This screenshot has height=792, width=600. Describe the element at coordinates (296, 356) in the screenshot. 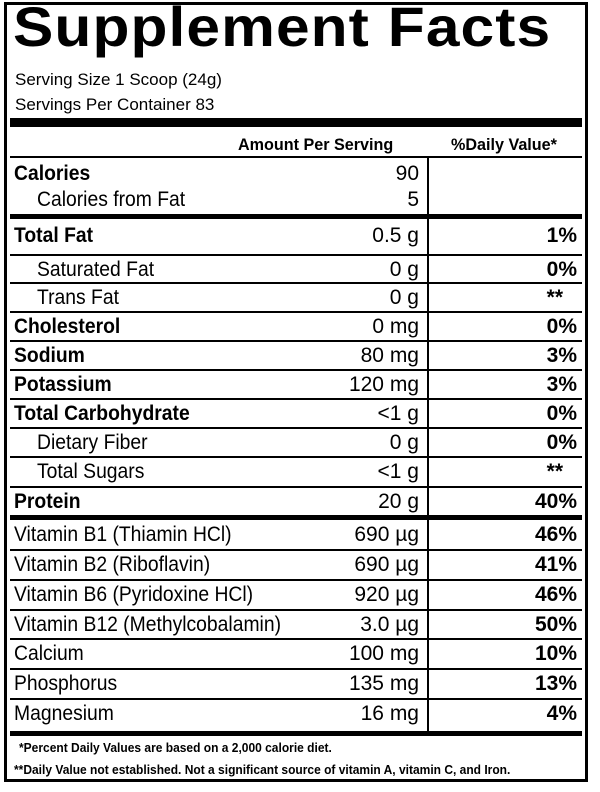

I see `nutrient-row: Sodium 80 mg 3%` at that location.